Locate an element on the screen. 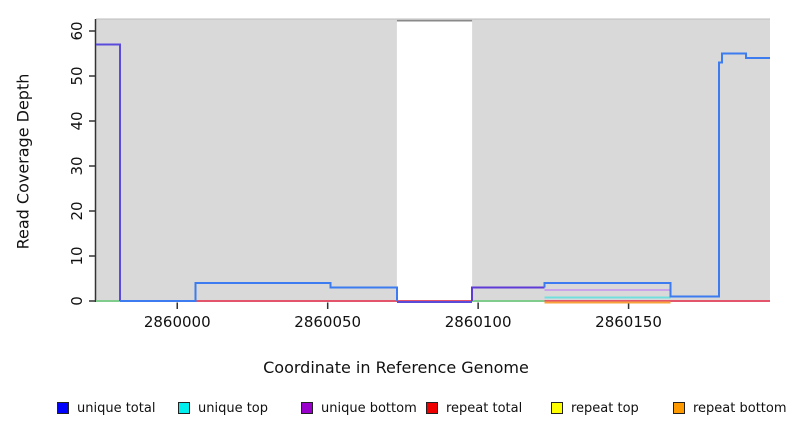 The width and height of the screenshot is (792, 432). legend-label-unique-top: unique top is located at coordinates (233, 408).